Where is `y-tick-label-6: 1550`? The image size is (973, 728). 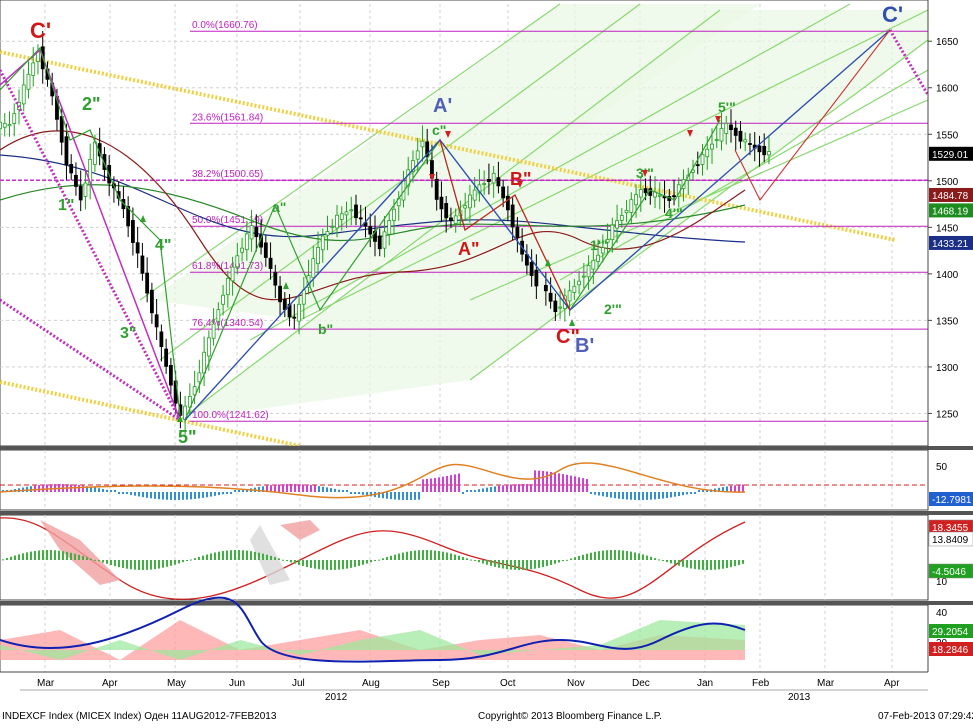 y-tick-label-6: 1550 is located at coordinates (947, 135).